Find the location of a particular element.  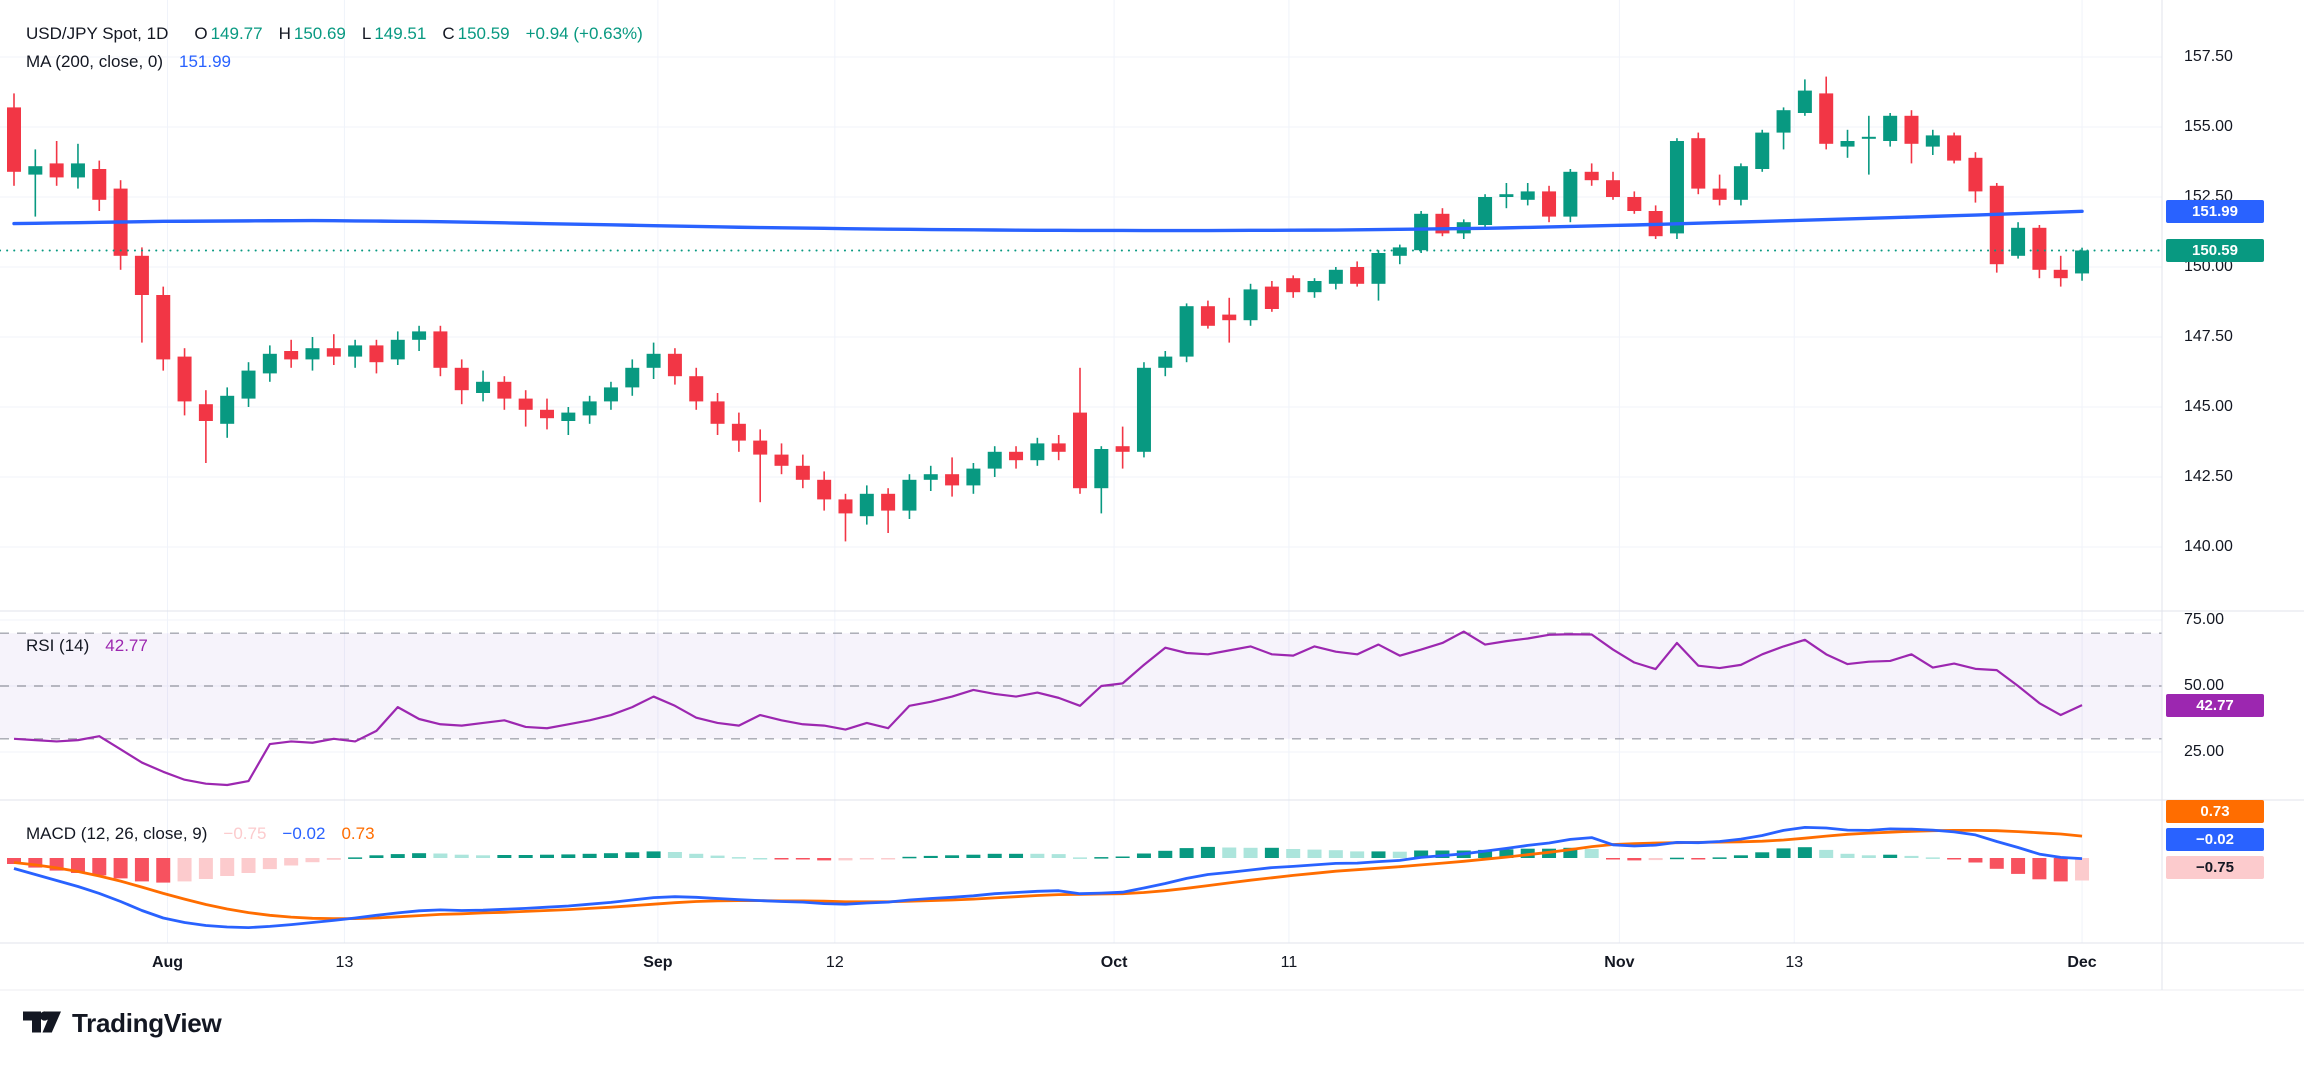

macd-pane is located at coordinates (1048, 877).